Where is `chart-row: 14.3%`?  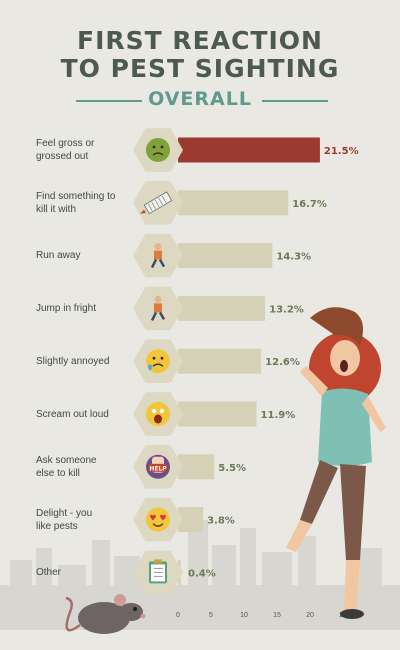 chart-row: 14.3% is located at coordinates (222, 255).